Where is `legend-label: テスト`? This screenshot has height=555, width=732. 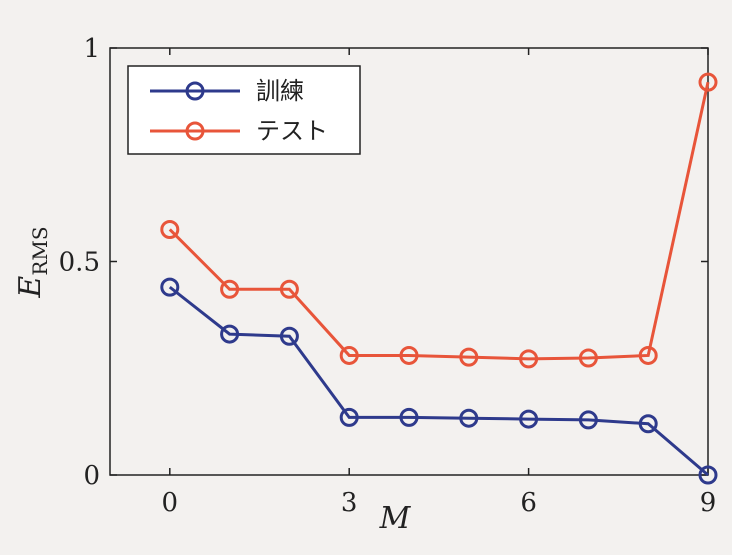 legend-label: テスト is located at coordinates (292, 131).